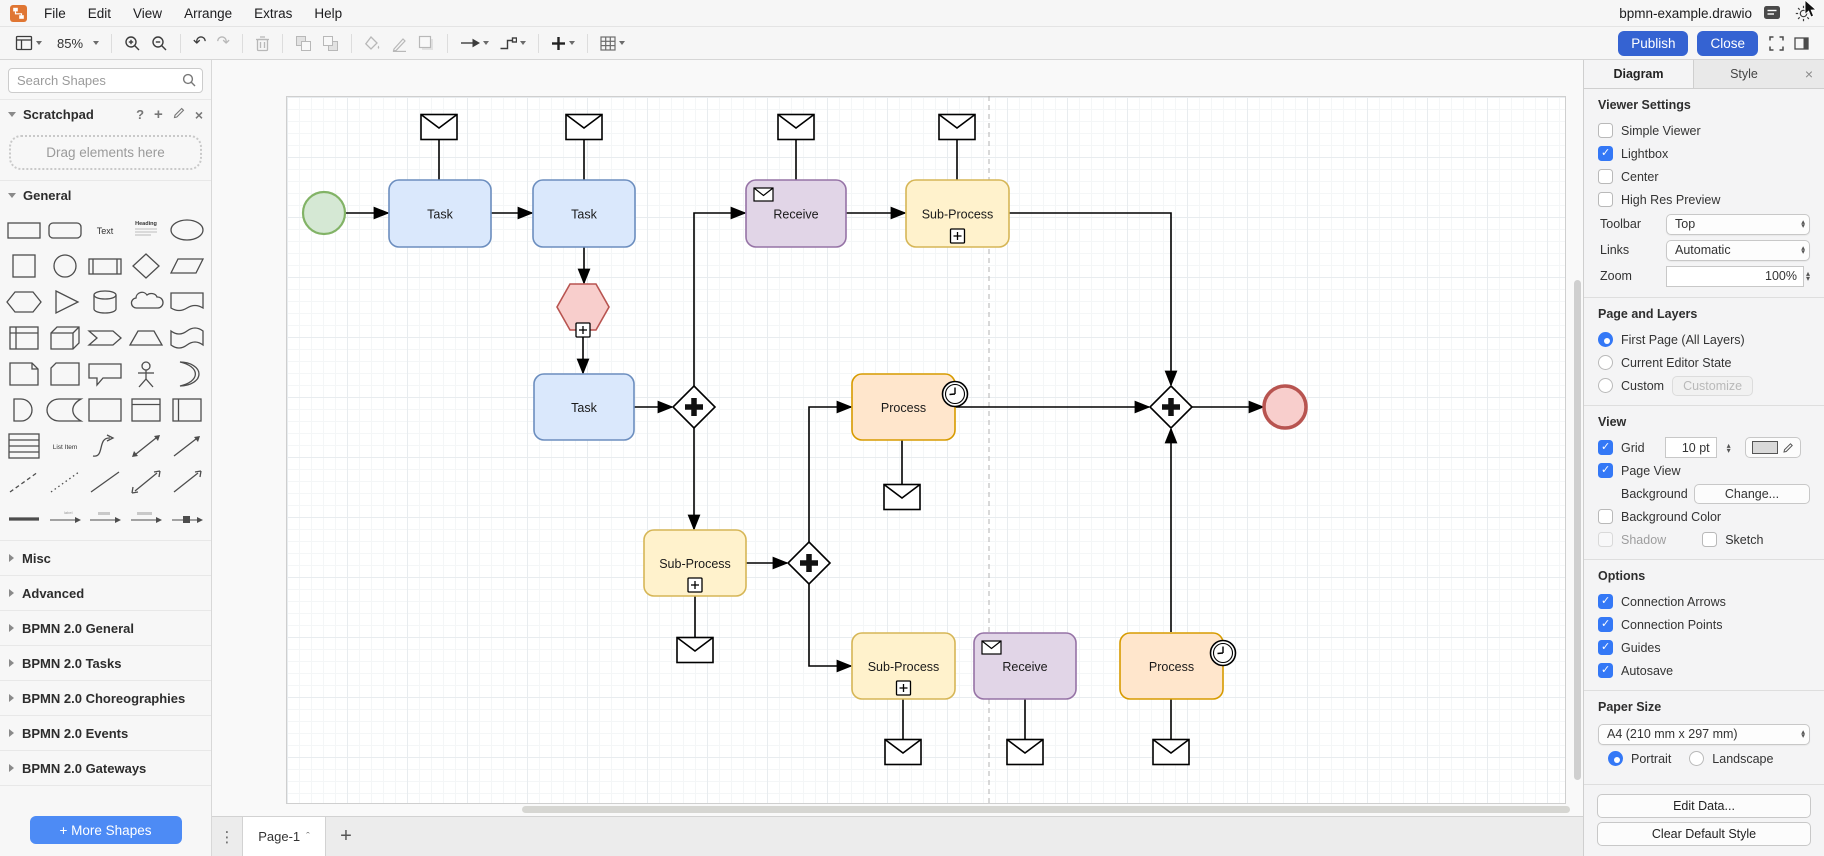 Image resolution: width=1824 pixels, height=856 pixels. Describe the element at coordinates (223, 42) in the screenshot. I see `redo-button: ↷` at that location.